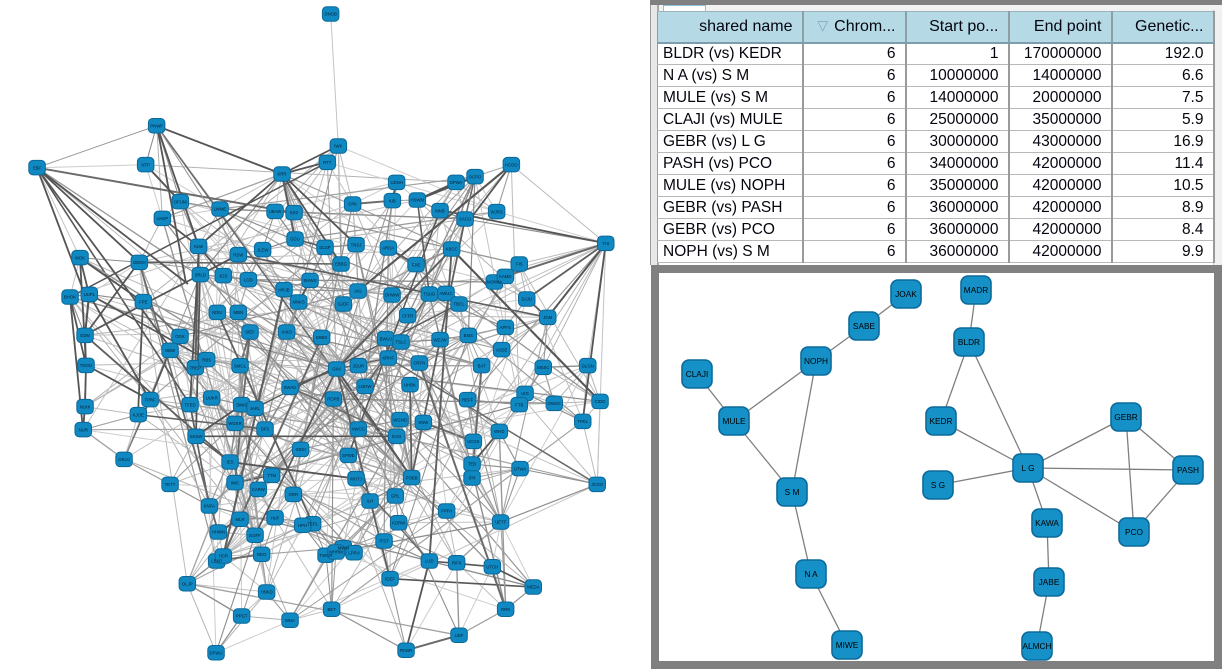 This screenshot has height=669, width=1222. What do you see at coordinates (417, 200) in the screenshot?
I see `svg-text: HSWM` at bounding box center [417, 200].